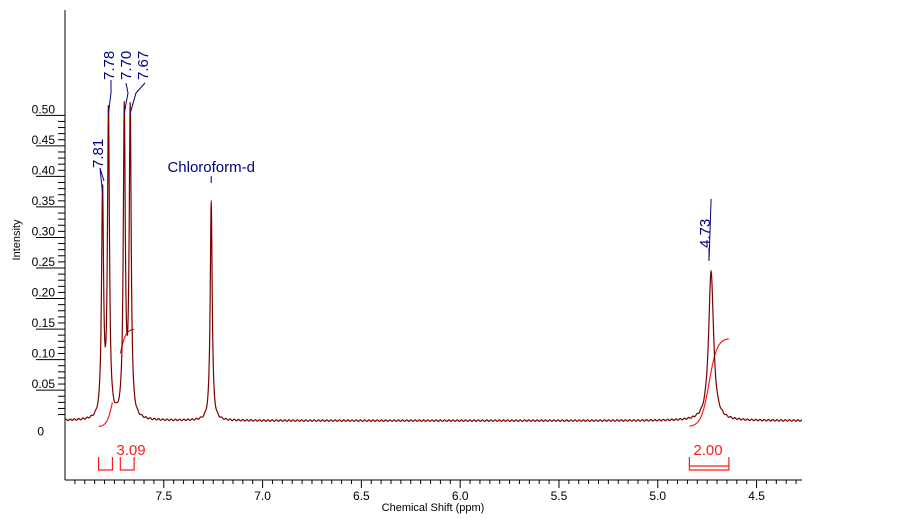 The height and width of the screenshot is (519, 902). What do you see at coordinates (433, 508) in the screenshot?
I see `x-axis-title: Chemical Shift (ppm)` at bounding box center [433, 508].